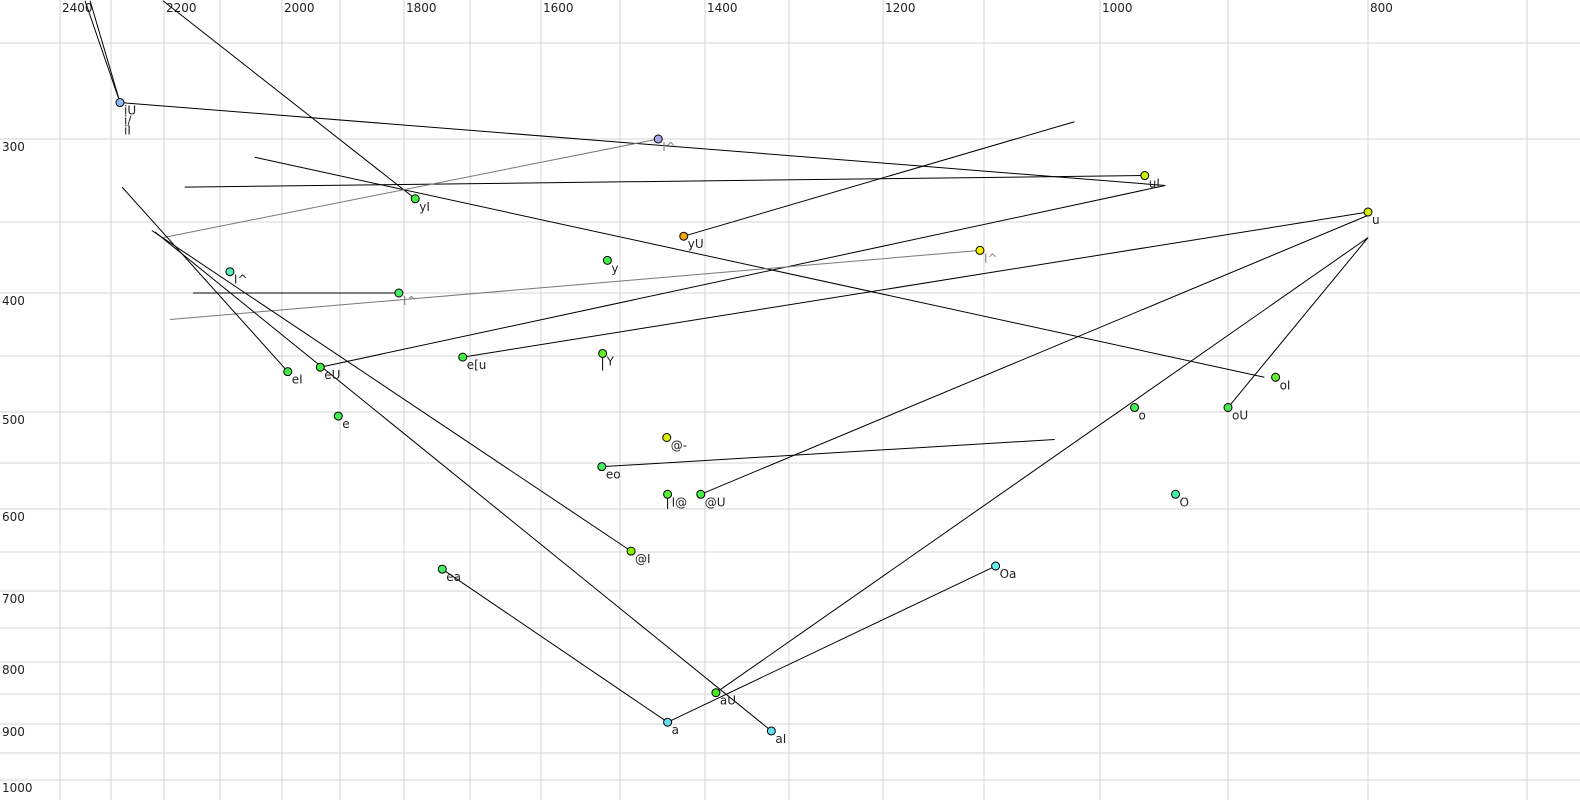 This screenshot has height=800, width=1580. I want to click on vowel-point: y, so click(610, 265).